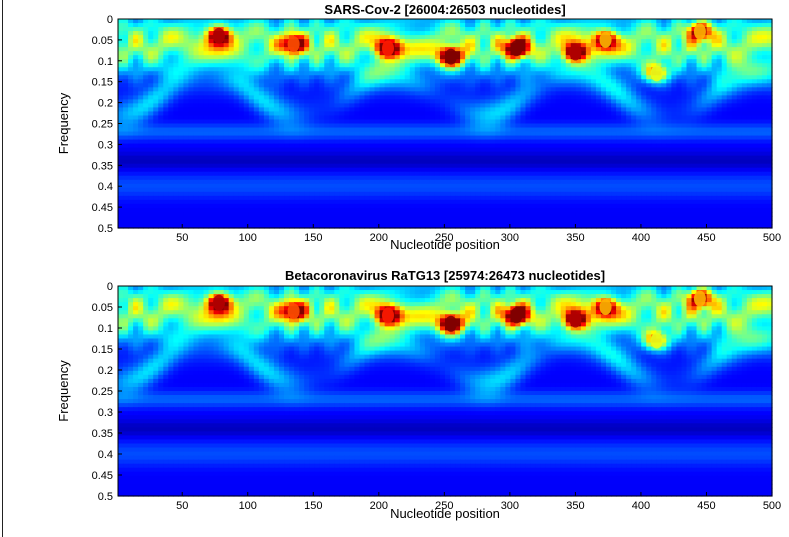 This screenshot has width=789, height=537. Describe the element at coordinates (102, 41) in the screenshot. I see `top-y-tick-label: 0.05` at that location.